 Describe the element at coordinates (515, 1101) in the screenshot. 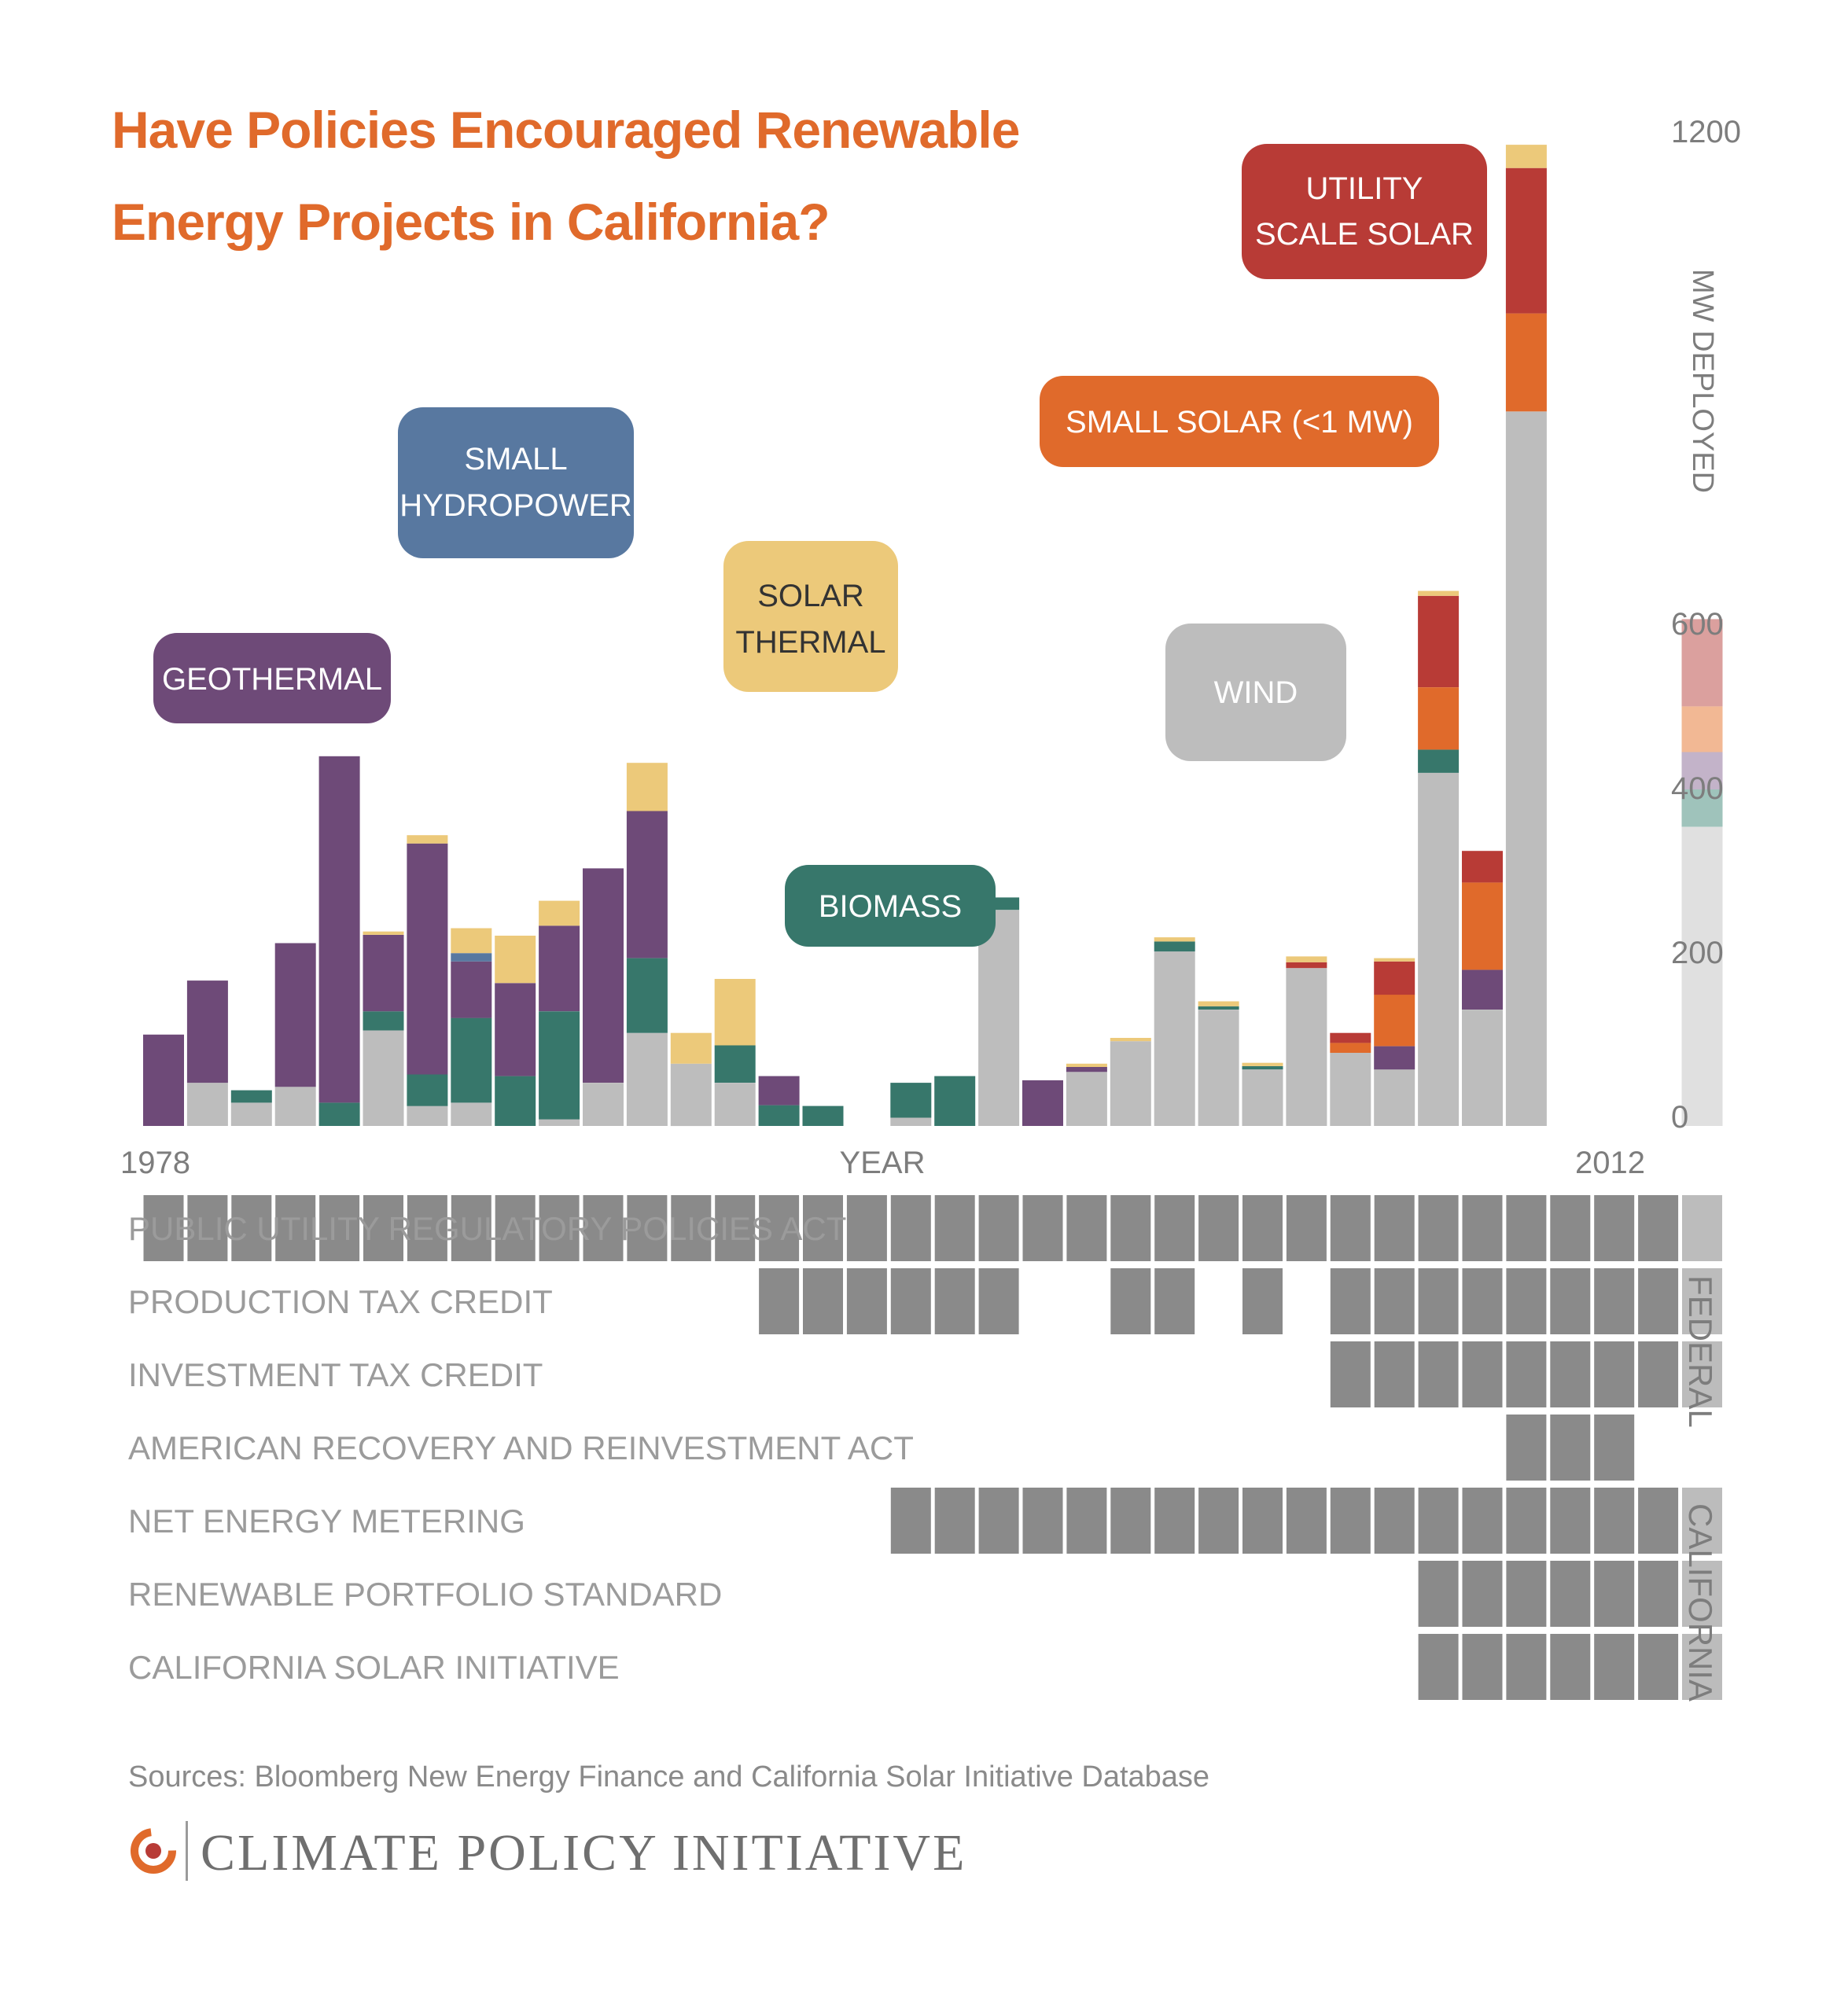

I see `bar-biomass-1986` at that location.